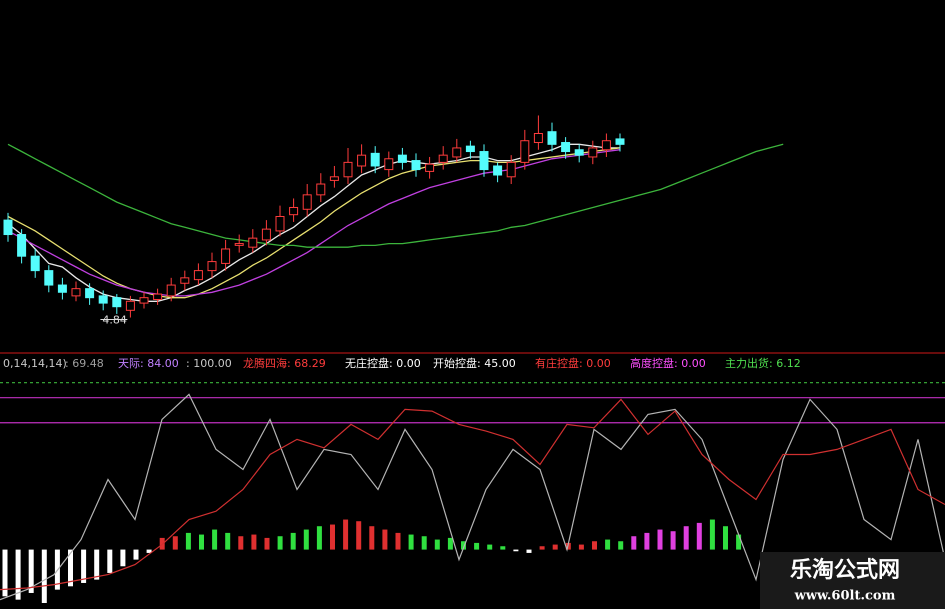  I want to click on indicator-header: : 100.00, so click(209, 363).